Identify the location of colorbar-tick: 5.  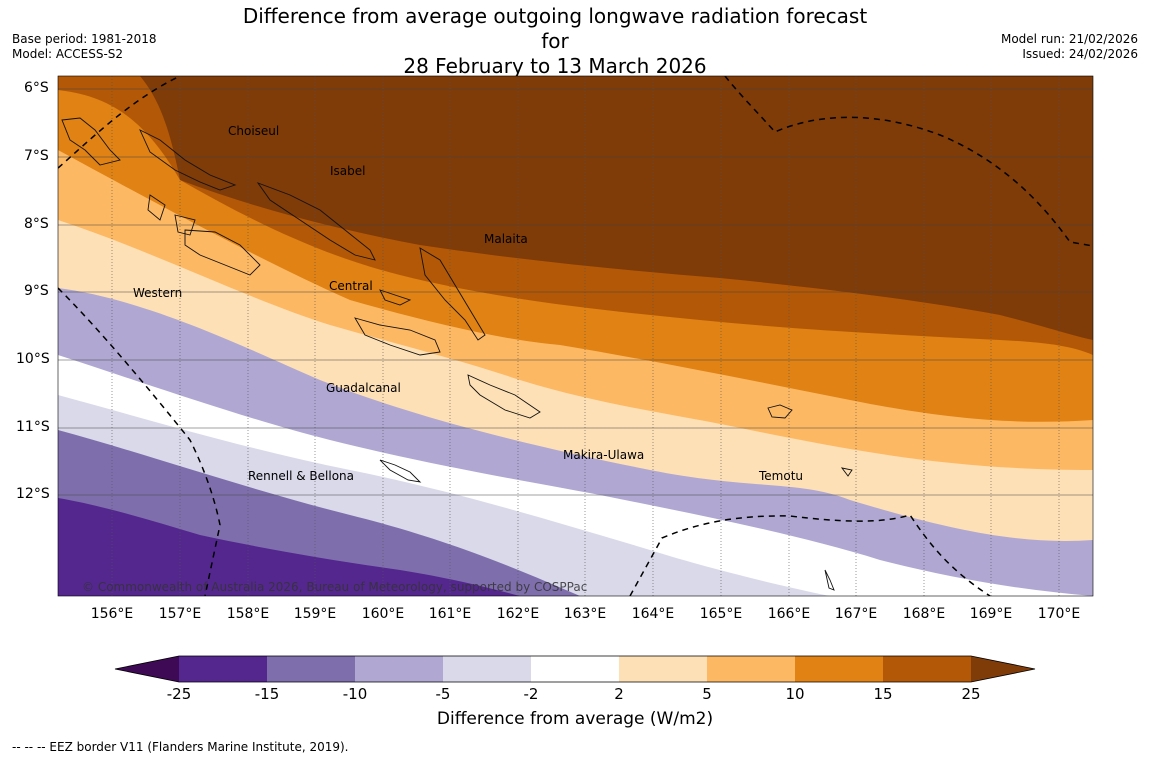
(707, 694).